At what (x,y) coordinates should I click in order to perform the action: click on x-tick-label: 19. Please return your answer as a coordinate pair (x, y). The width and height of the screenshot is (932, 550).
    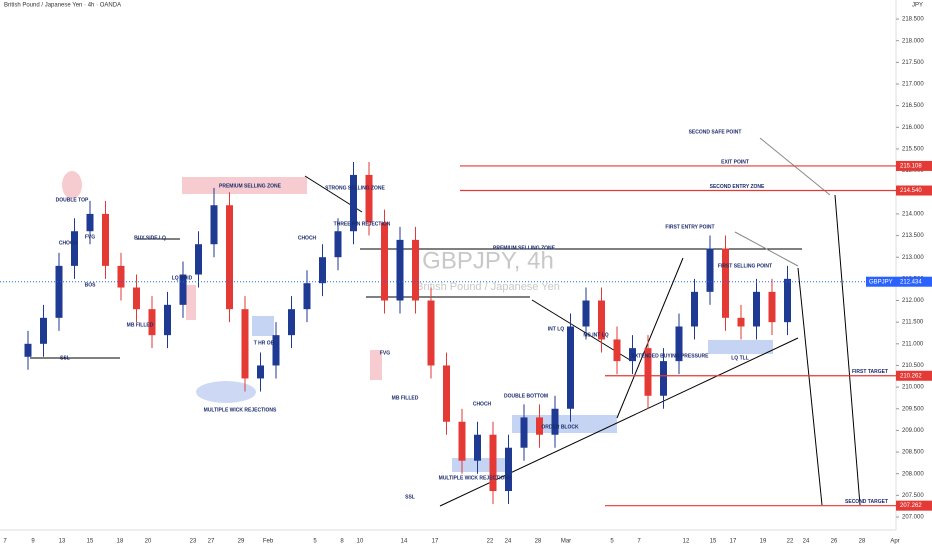
    Looking at the image, I should click on (763, 542).